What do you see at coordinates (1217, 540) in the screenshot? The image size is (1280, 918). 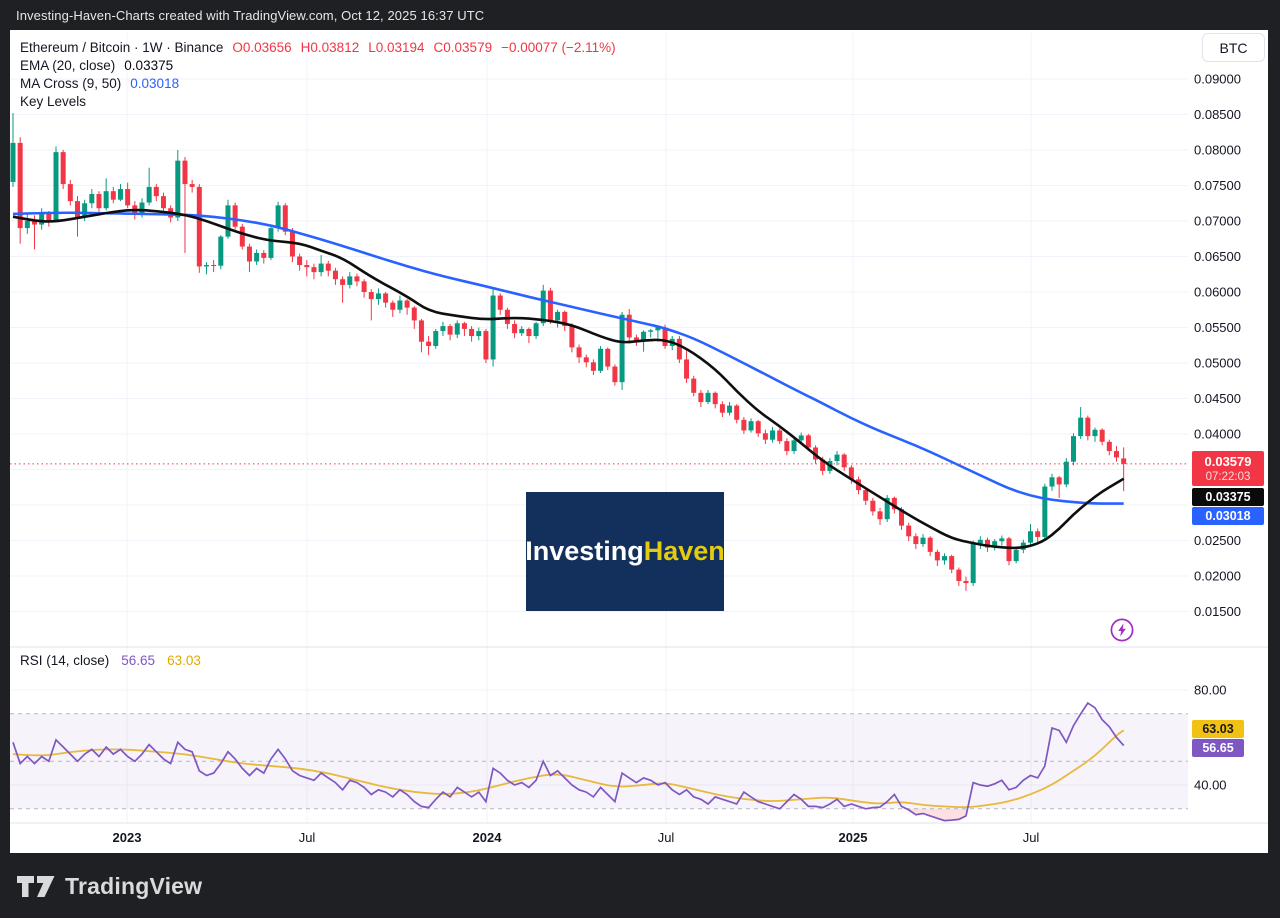 I see `svg-text: 0.02500` at bounding box center [1217, 540].